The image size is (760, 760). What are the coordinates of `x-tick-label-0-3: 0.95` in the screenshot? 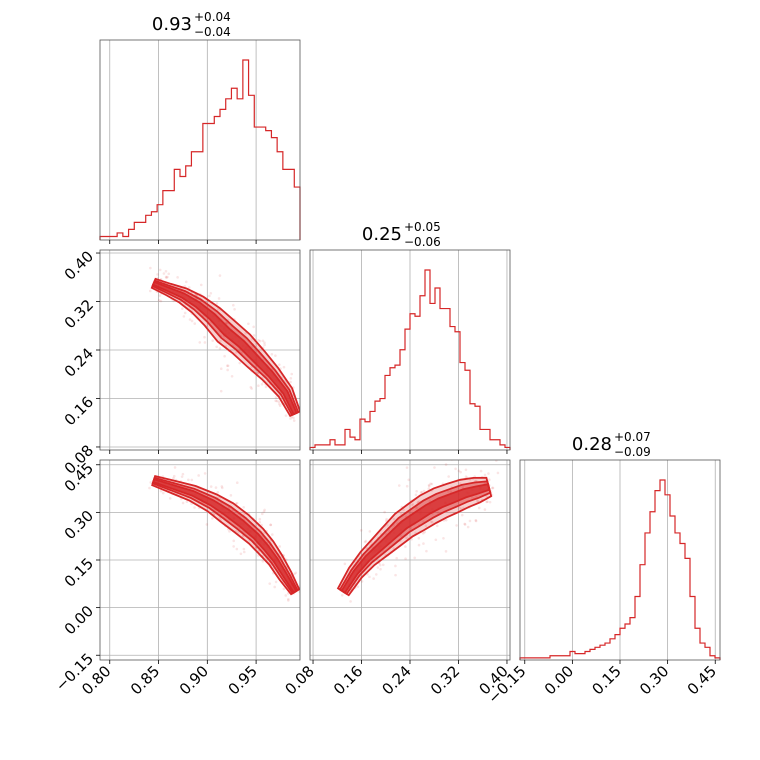 It's located at (243, 680).